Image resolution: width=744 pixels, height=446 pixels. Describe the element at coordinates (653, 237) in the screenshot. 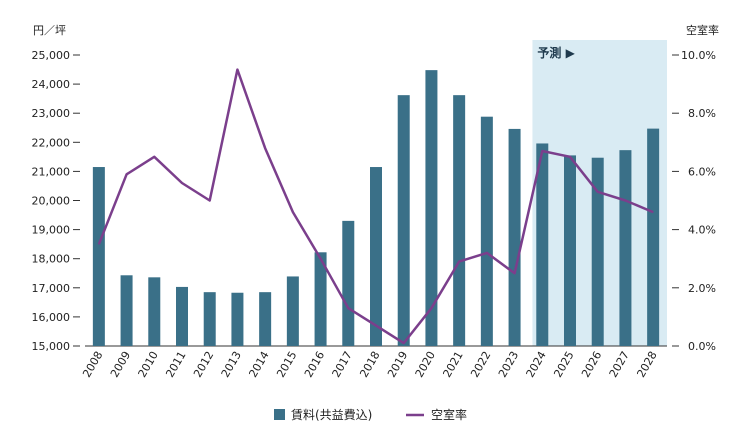

I see `bar-2028` at that location.